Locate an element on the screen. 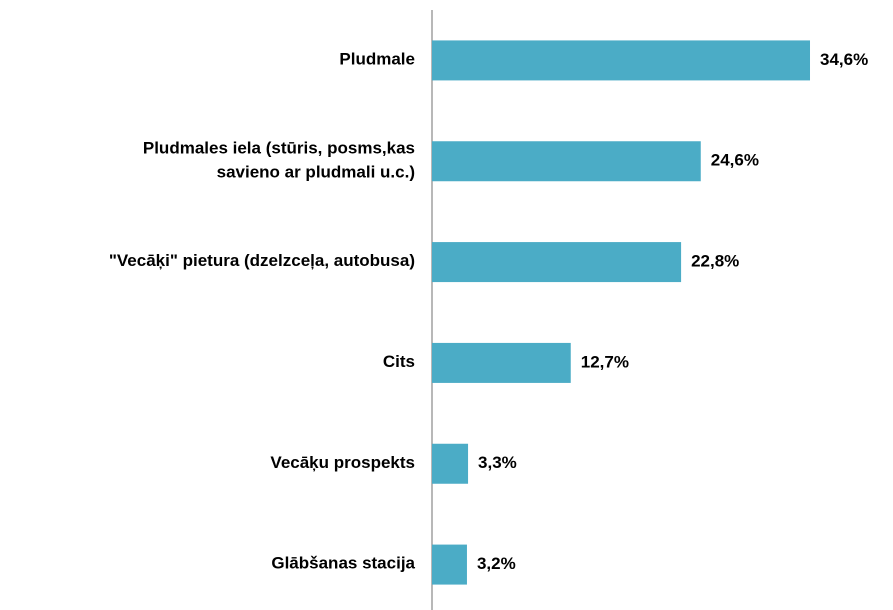 The height and width of the screenshot is (610, 893). value-label: 34,6% is located at coordinates (844, 59).